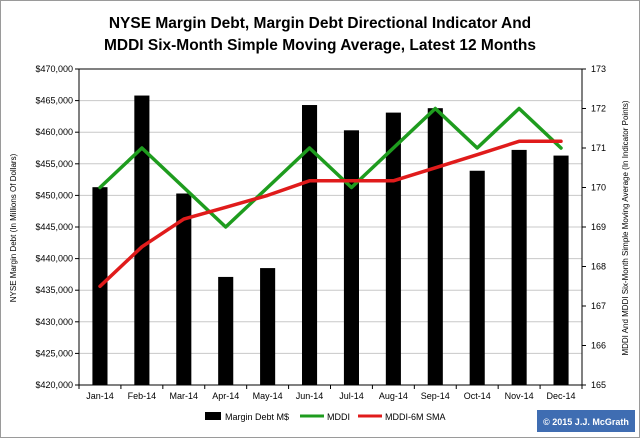 The image size is (640, 442). Describe the element at coordinates (54, 353) in the screenshot. I see `left-tick-label: $425,000` at that location.